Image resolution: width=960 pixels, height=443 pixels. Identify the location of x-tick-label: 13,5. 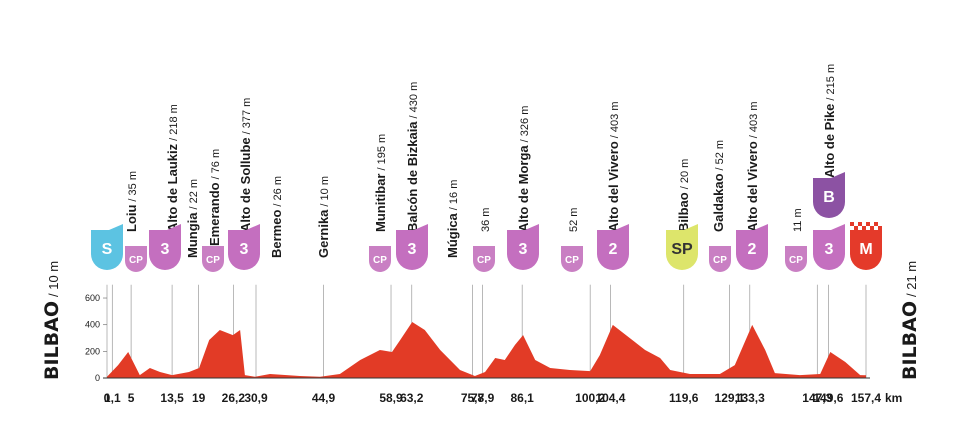
(172, 398).